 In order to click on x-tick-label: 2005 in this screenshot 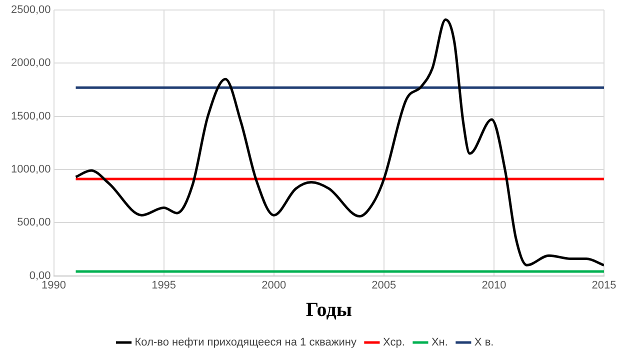, I will do `click(384, 285)`.